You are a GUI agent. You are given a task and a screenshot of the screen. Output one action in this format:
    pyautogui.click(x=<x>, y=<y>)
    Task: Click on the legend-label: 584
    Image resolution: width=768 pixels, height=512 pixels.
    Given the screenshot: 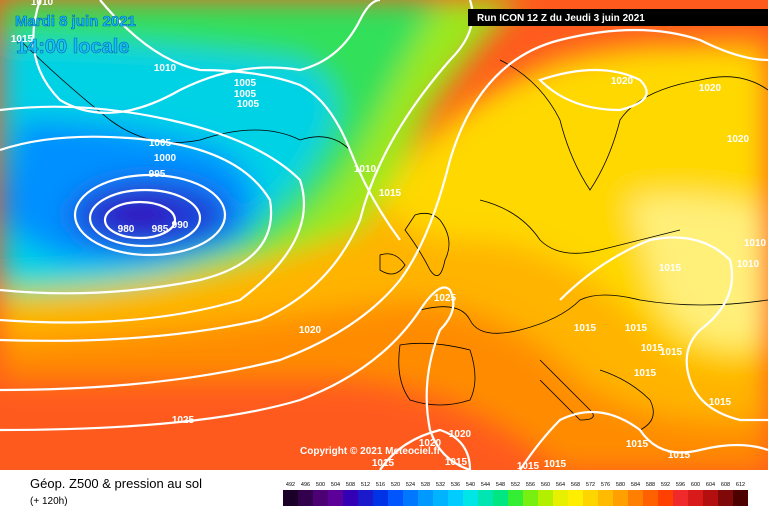 What is the action you would take?
    pyautogui.click(x=635, y=485)
    